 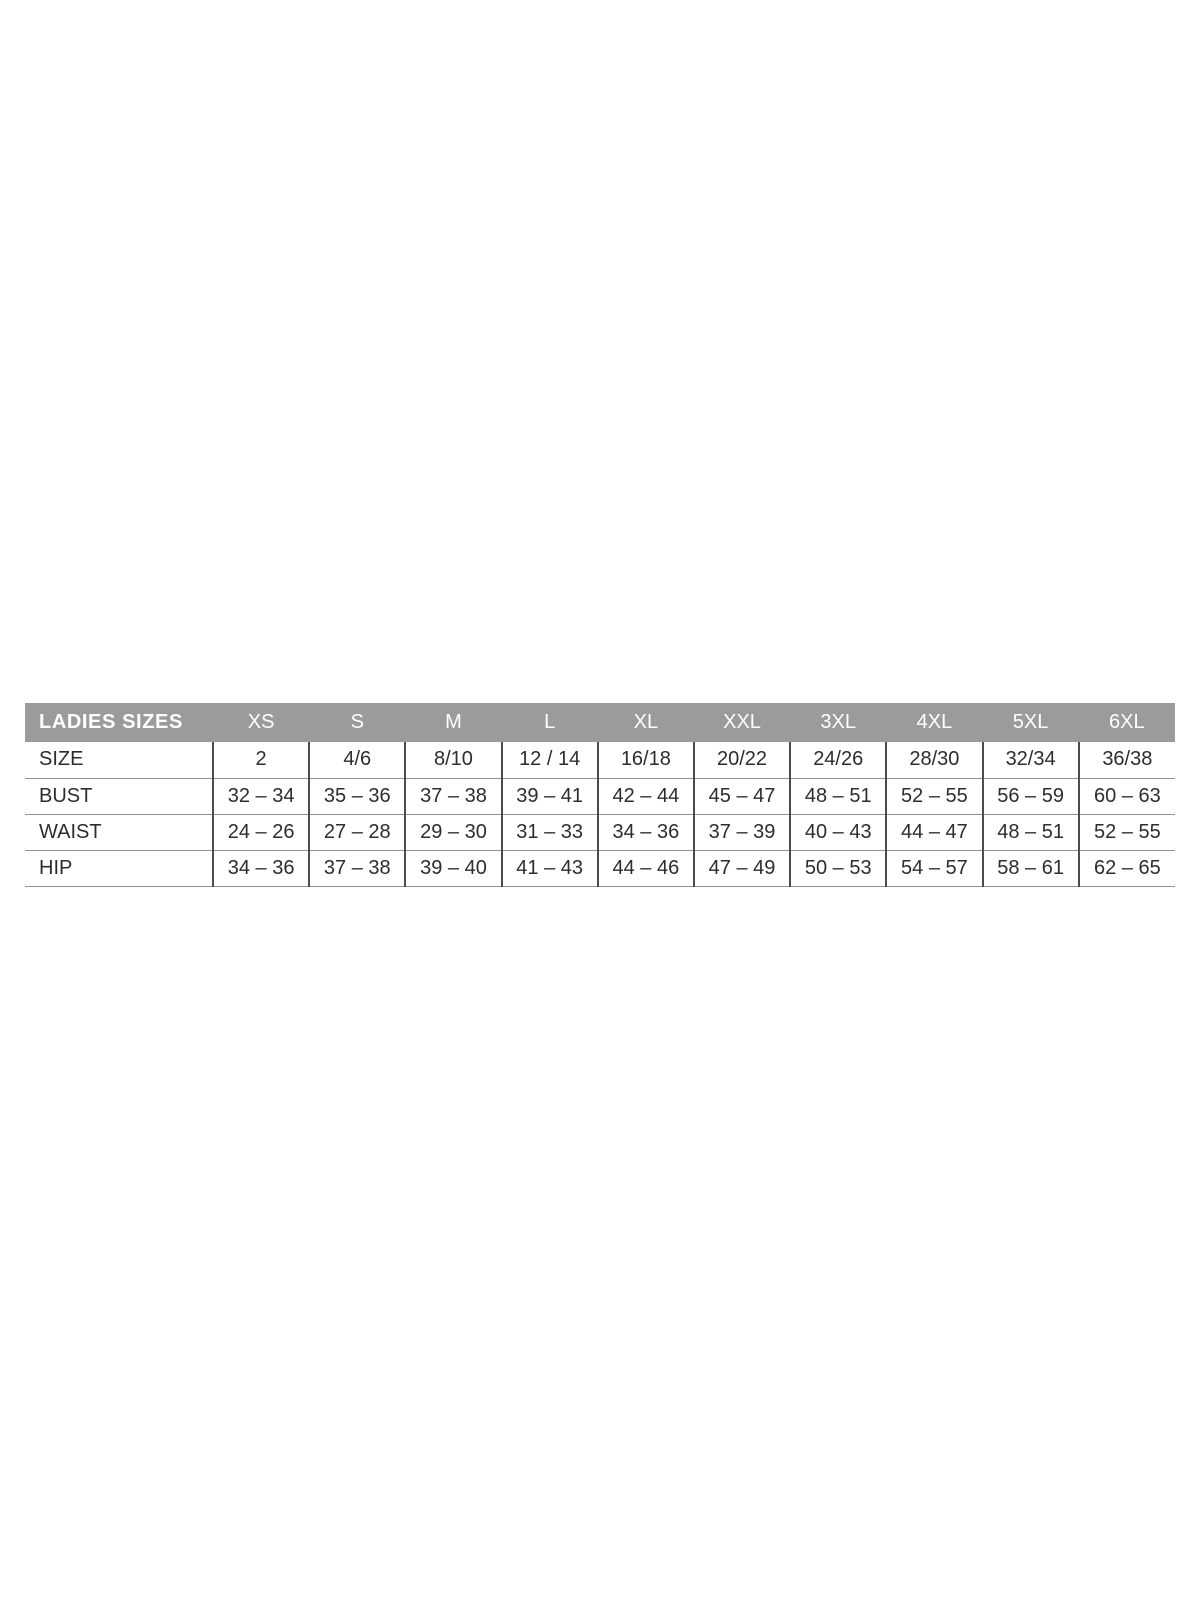 I want to click on cell-waist-4xl: 44 – 47, so click(x=934, y=831).